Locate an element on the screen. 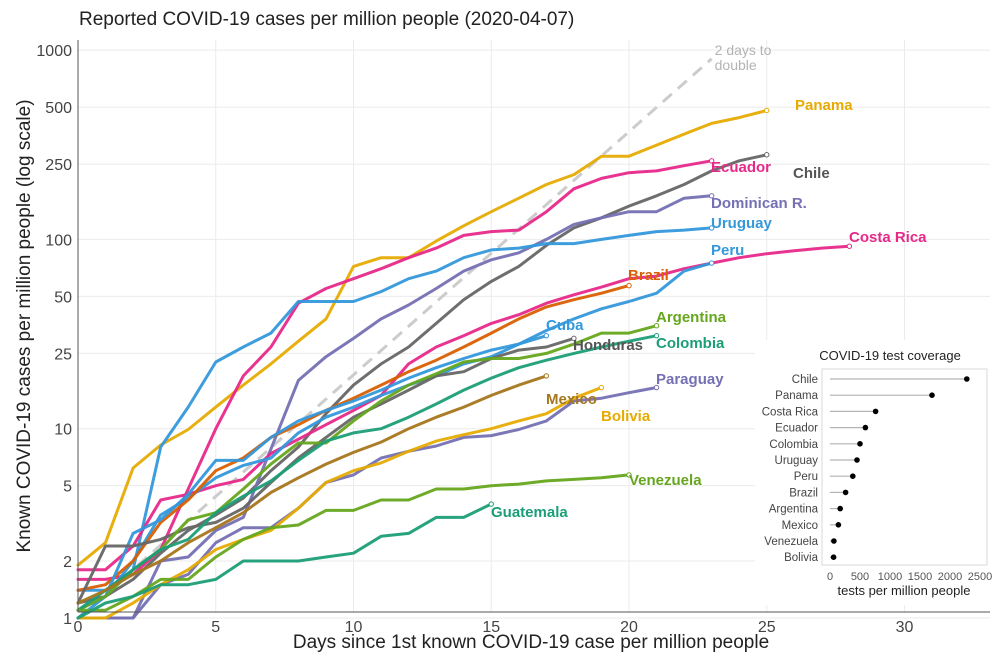  x-tick-label: 20 is located at coordinates (629, 627).